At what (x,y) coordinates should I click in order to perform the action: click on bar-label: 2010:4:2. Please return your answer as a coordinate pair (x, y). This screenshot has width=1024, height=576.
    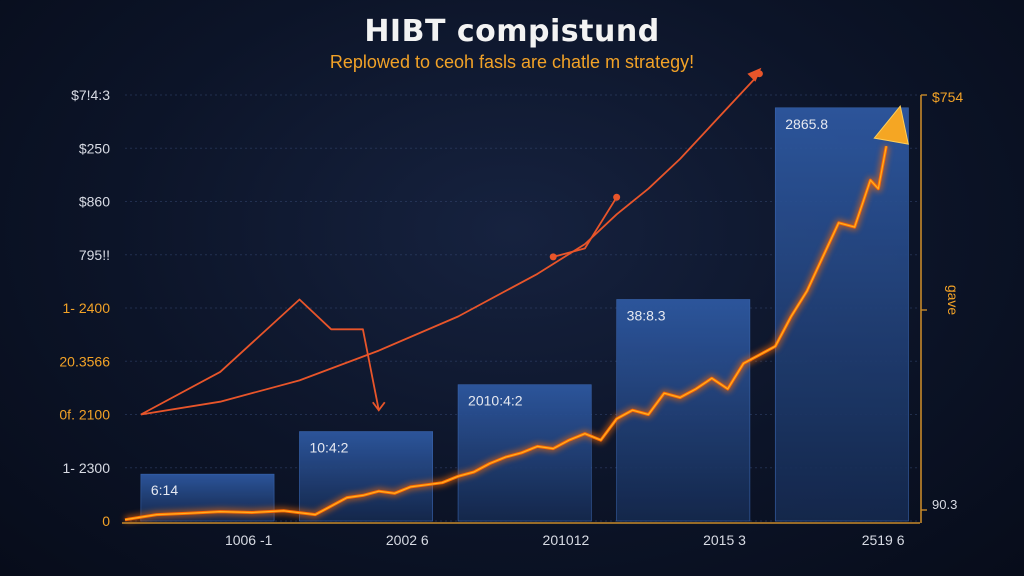
    Looking at the image, I should click on (495, 401).